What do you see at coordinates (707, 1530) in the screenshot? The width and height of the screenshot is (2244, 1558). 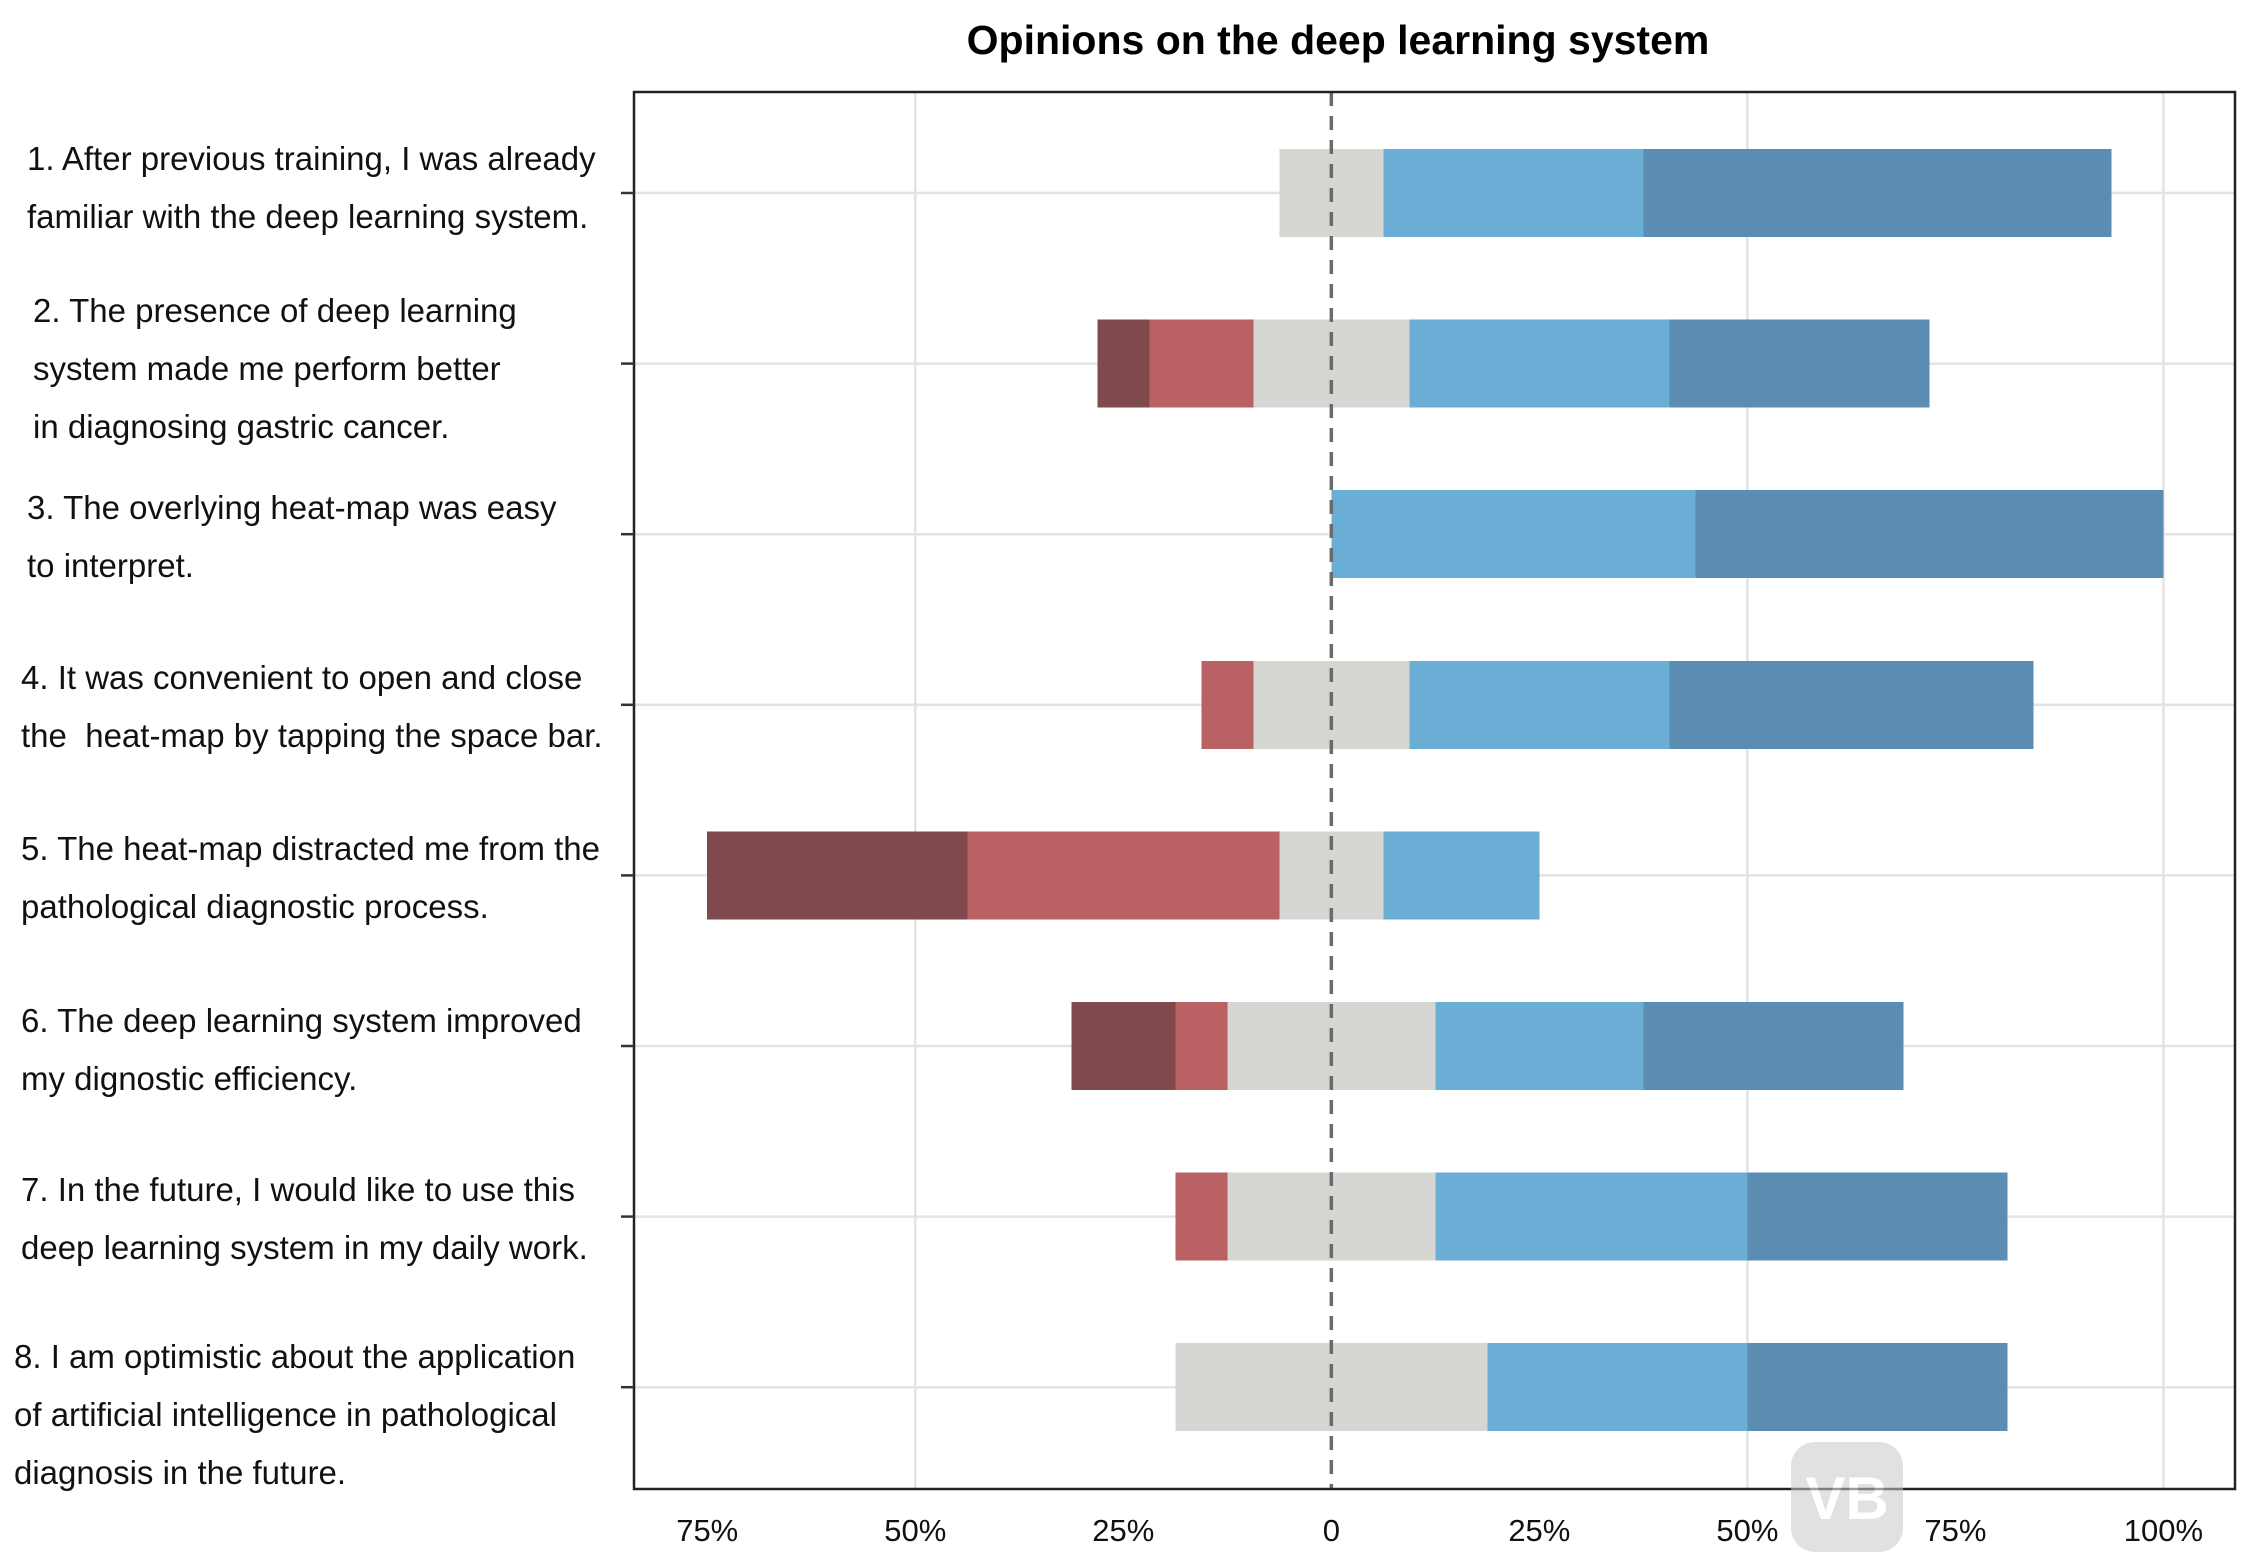 I see `x-tick-label-1: 75%` at bounding box center [707, 1530].